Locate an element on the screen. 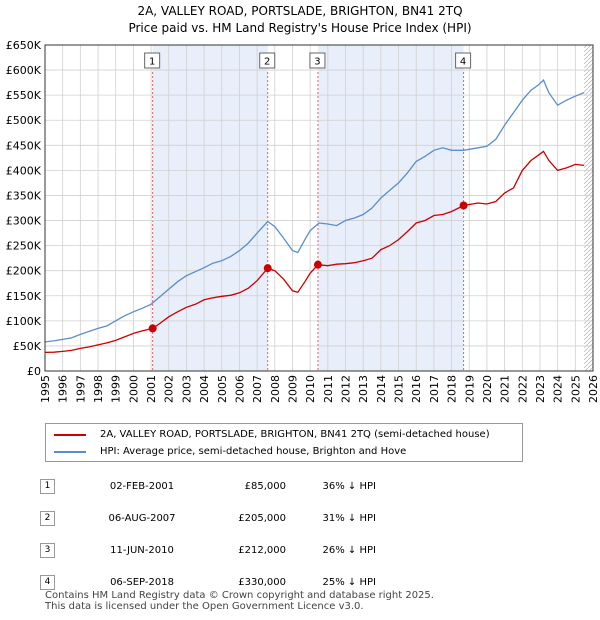 The width and height of the screenshot is (600, 620). sale-label-box: 2 is located at coordinates (267, 60).